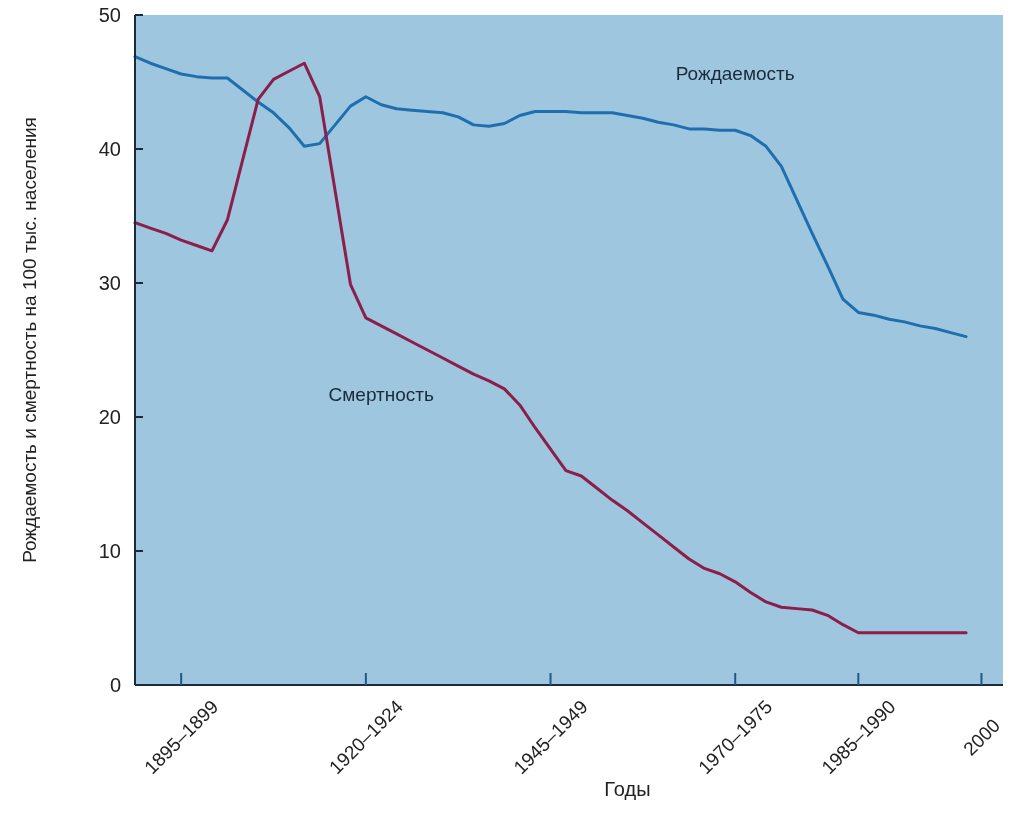  What do you see at coordinates (381, 394) in the screenshot?
I see `series-label: Смертность` at bounding box center [381, 394].